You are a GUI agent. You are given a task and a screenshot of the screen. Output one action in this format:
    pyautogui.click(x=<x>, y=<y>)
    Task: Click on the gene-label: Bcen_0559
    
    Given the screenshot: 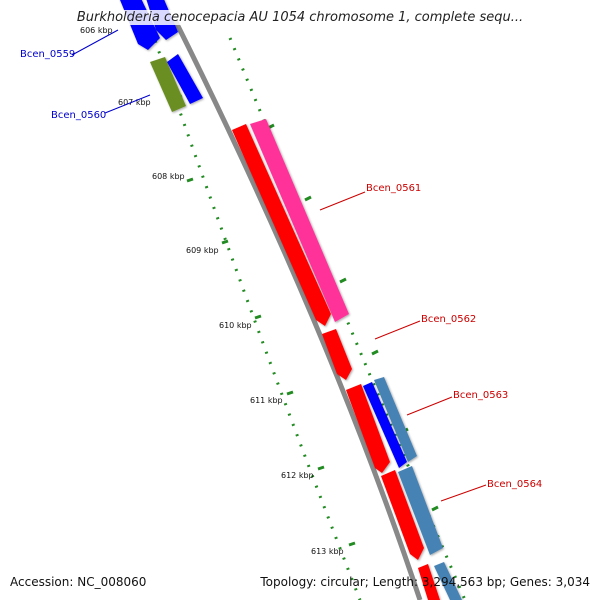 What is the action you would take?
    pyautogui.click(x=47, y=54)
    